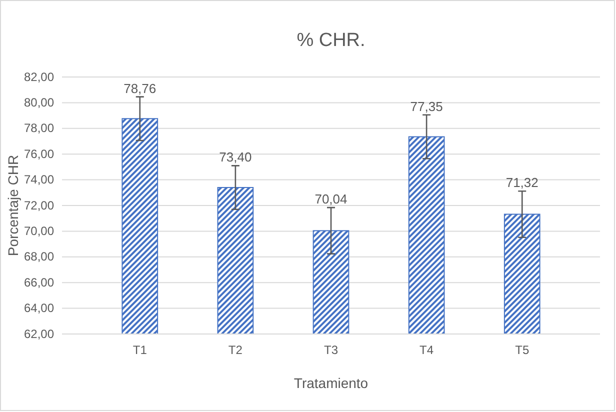 This screenshot has height=412, width=616. Describe the element at coordinates (39, 103) in the screenshot. I see `y-tick-label: 80,00` at that location.